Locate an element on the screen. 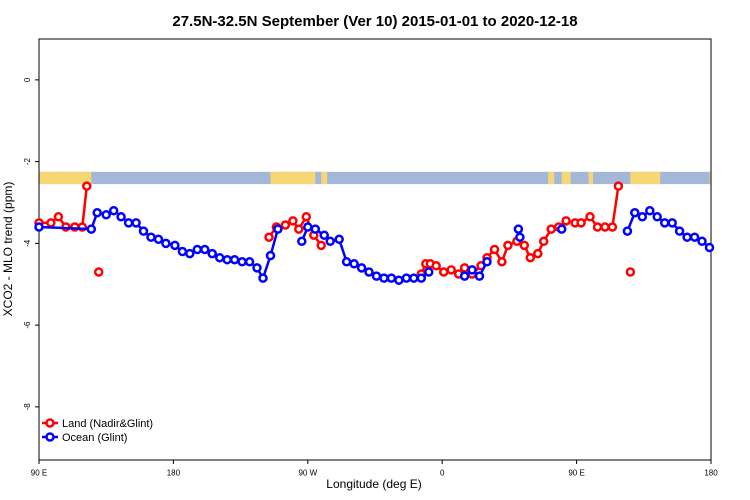  land-ocean-strip is located at coordinates (375, 178).